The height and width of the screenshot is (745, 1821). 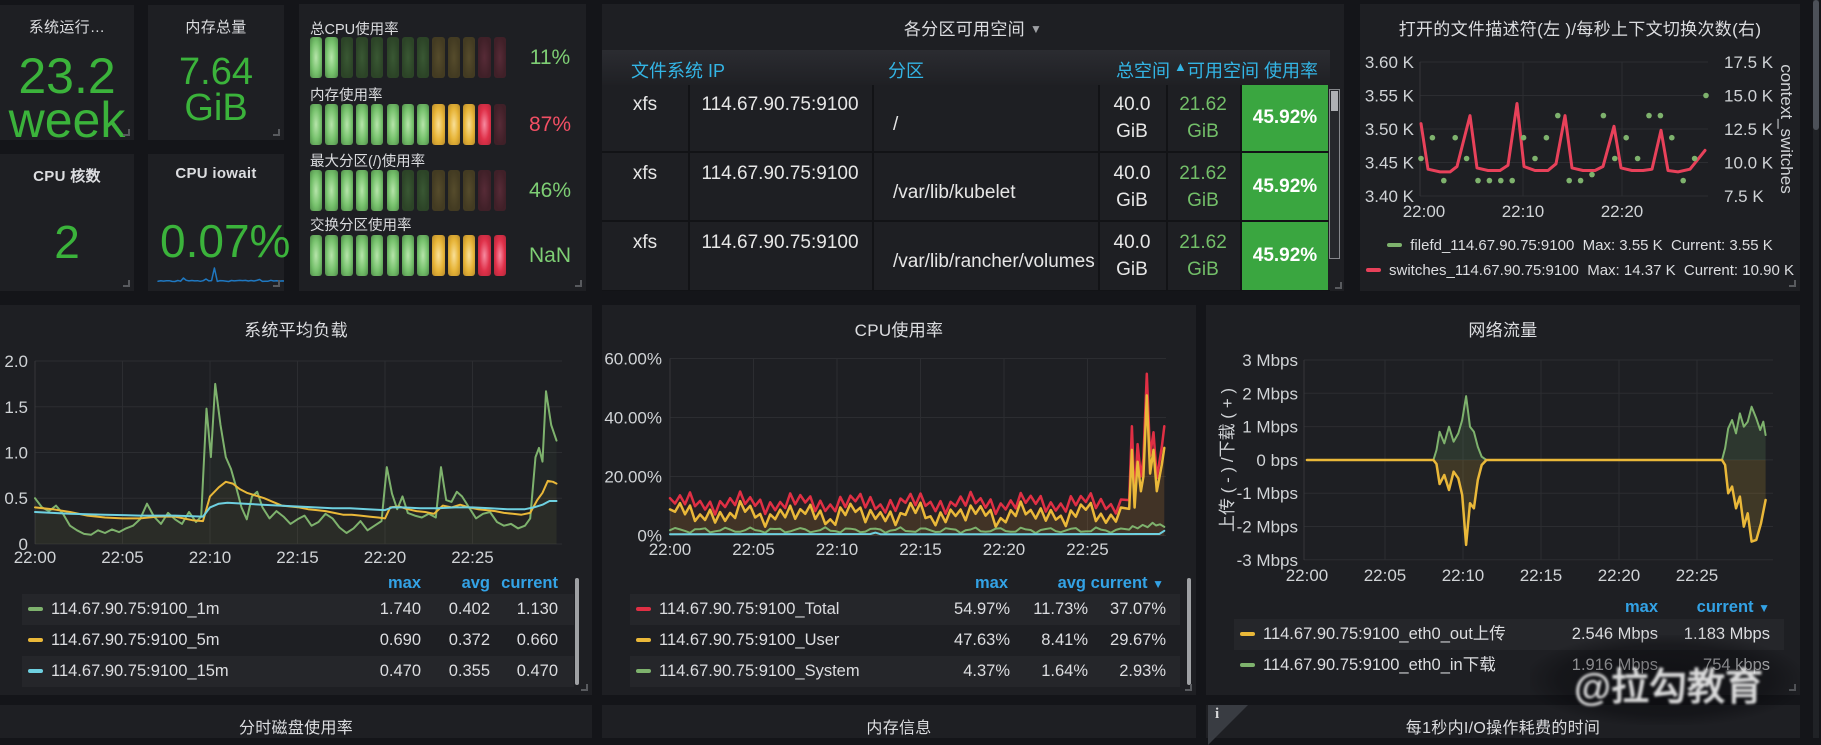 I want to click on svg-text: 40.00%, so click(x=633, y=418).